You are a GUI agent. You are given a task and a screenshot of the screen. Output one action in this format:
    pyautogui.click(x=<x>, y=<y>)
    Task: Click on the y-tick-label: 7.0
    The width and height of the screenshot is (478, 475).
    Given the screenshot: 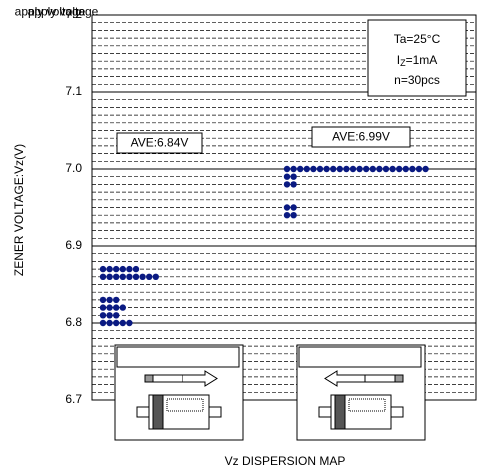 What is the action you would take?
    pyautogui.click(x=73, y=168)
    